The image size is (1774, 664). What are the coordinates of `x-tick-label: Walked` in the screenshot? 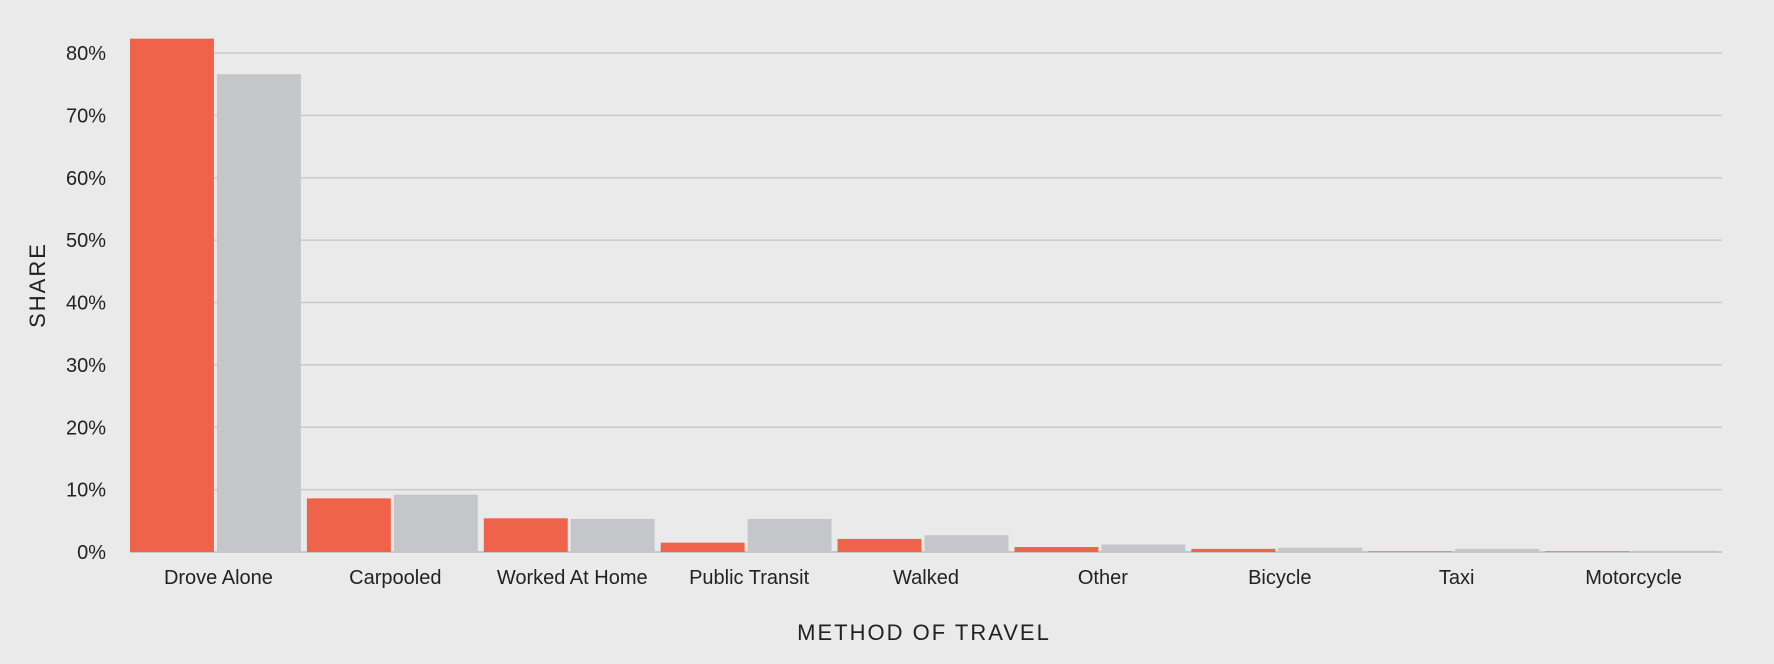 It's located at (926, 578).